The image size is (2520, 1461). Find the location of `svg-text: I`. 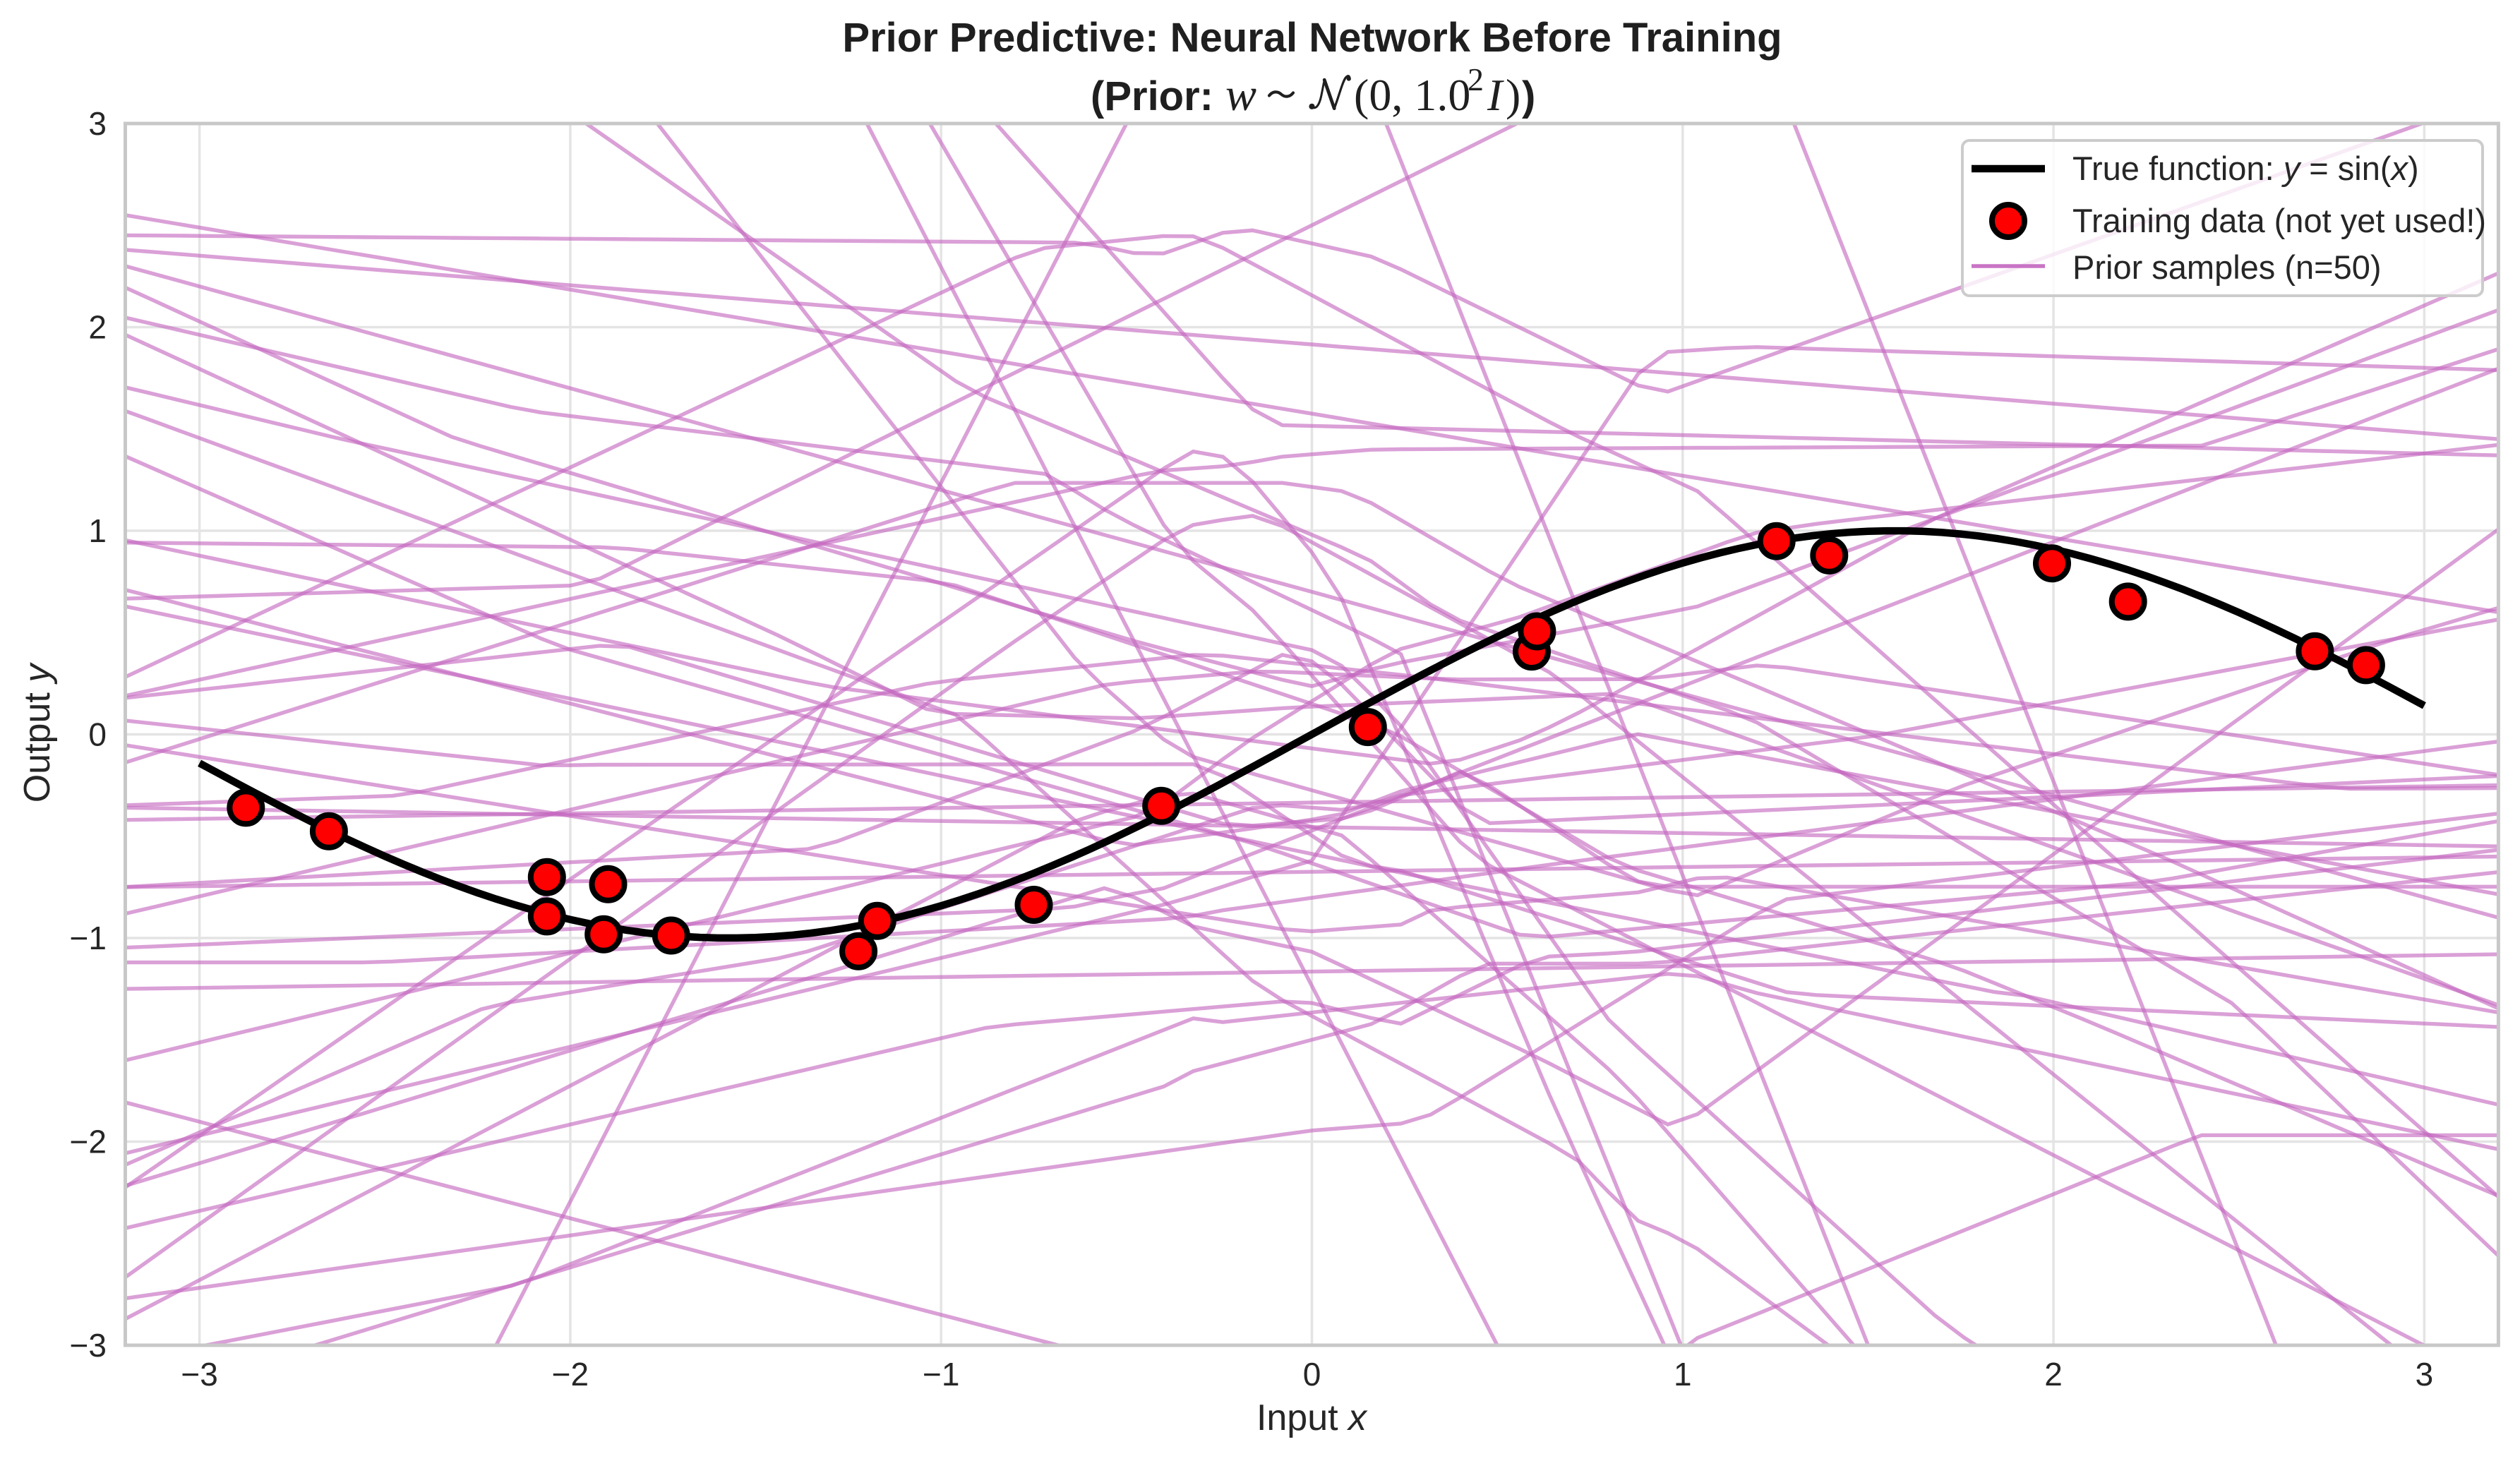

svg-text: I is located at coordinates (1495, 95).